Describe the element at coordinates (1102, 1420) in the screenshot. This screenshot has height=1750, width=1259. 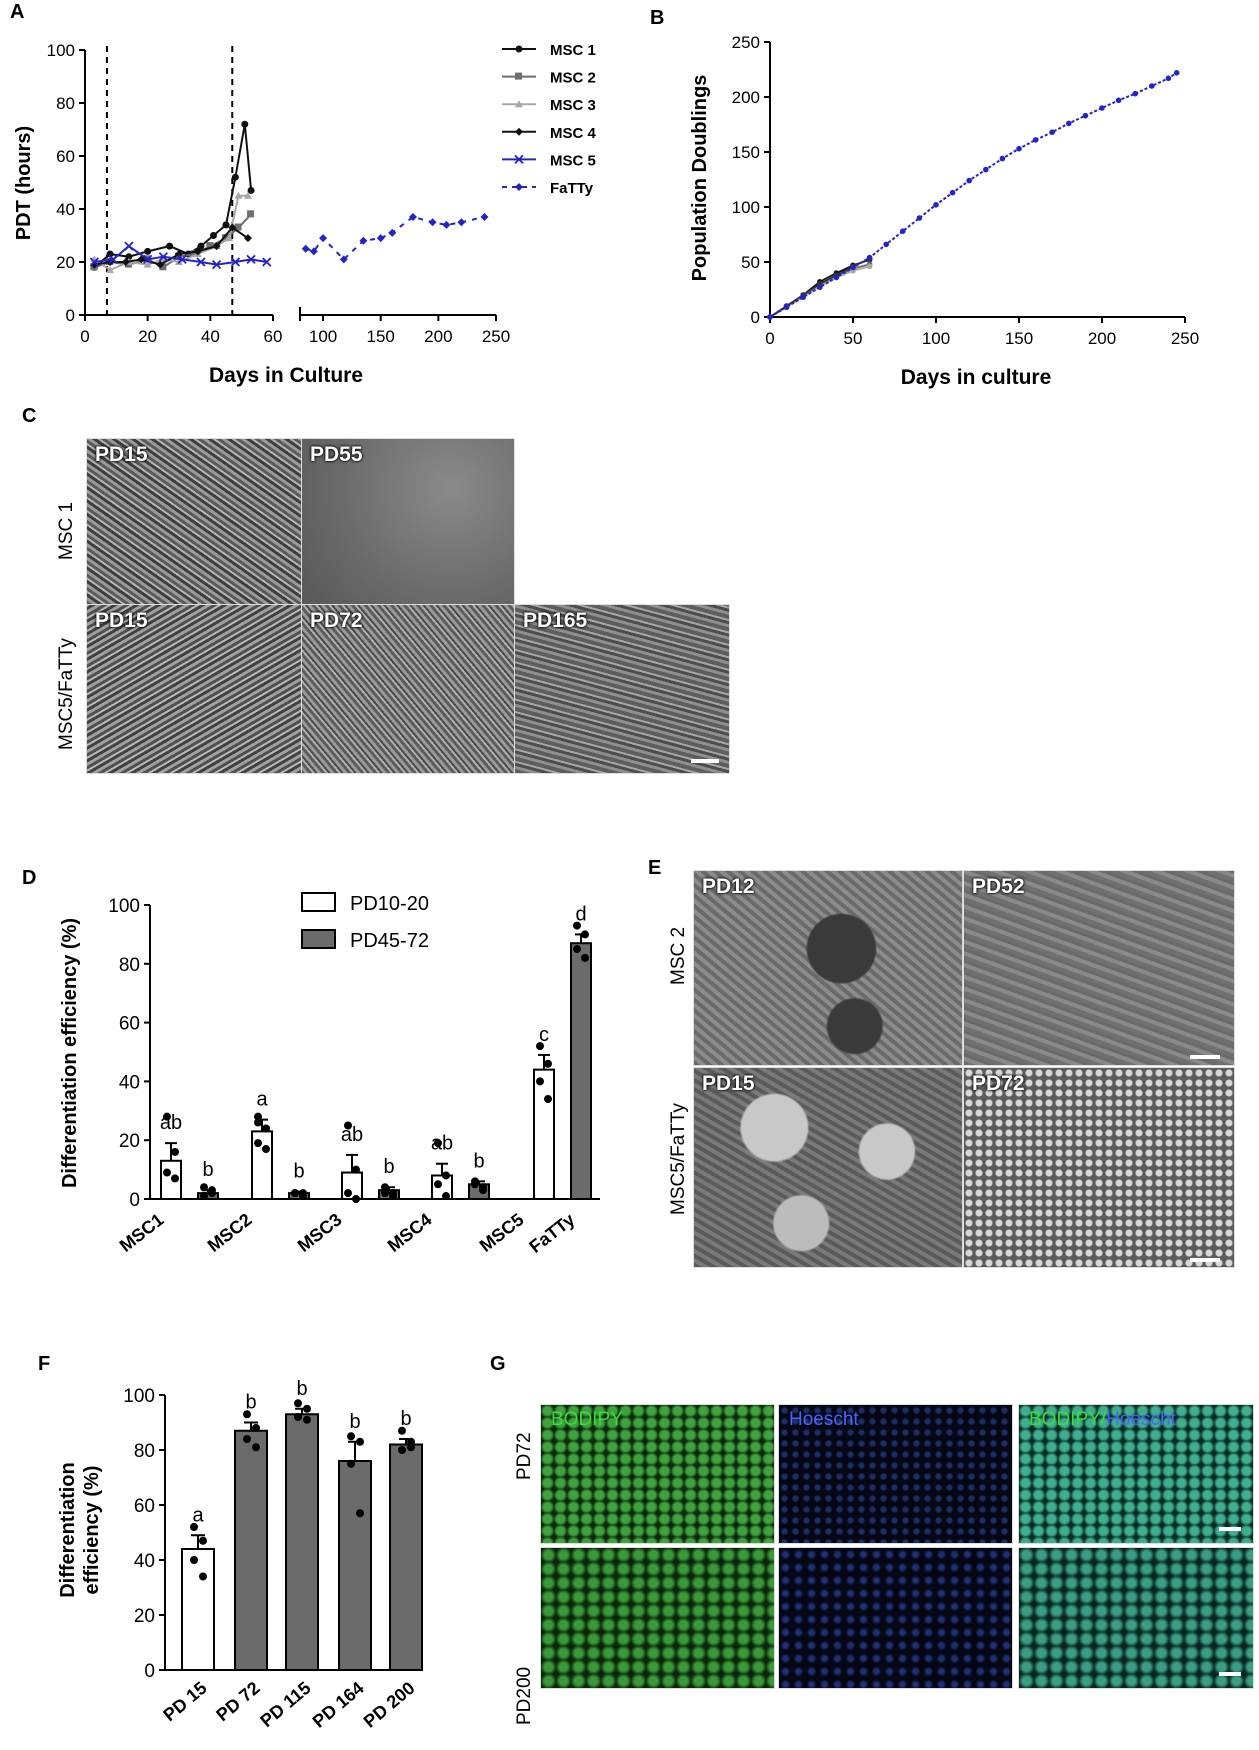
I see `g-label-merge: BODIPY/Hoescht` at that location.